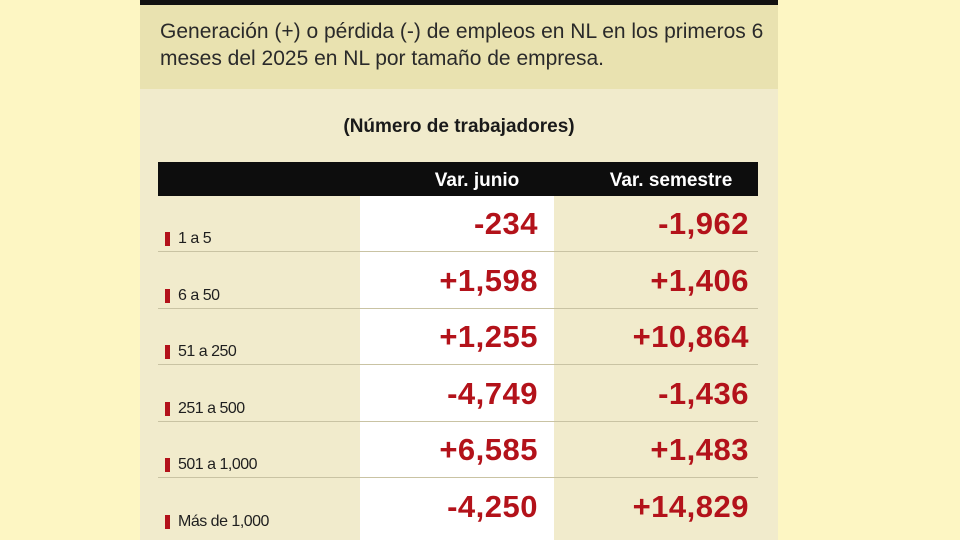 The image size is (960, 540). I want to click on top-rule, so click(459, 2).